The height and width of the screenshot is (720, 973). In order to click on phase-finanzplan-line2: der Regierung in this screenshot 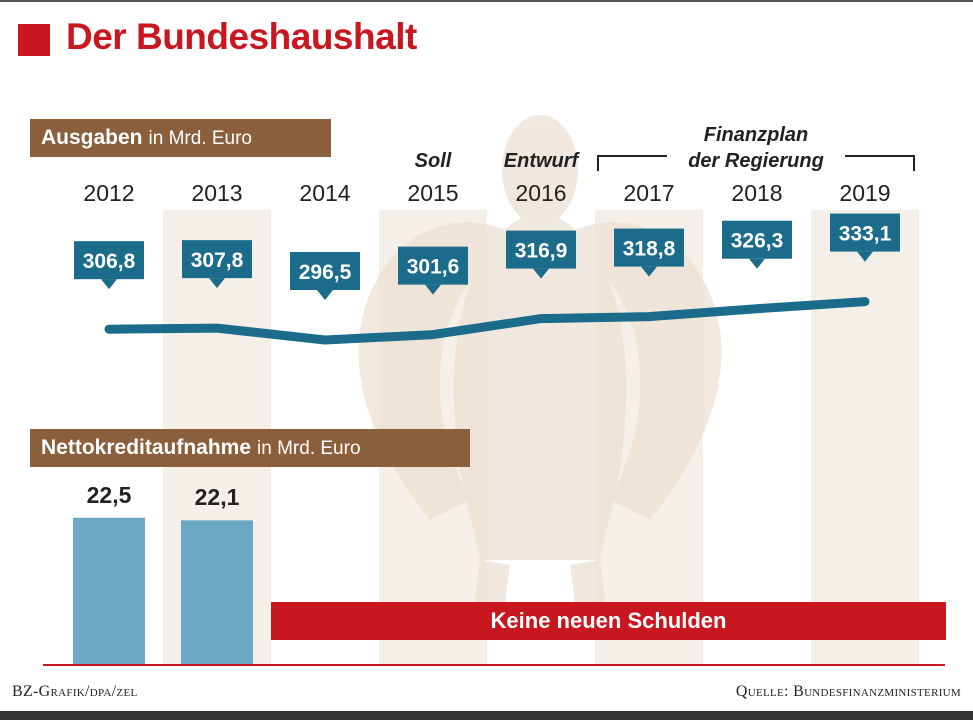, I will do `click(756, 161)`.